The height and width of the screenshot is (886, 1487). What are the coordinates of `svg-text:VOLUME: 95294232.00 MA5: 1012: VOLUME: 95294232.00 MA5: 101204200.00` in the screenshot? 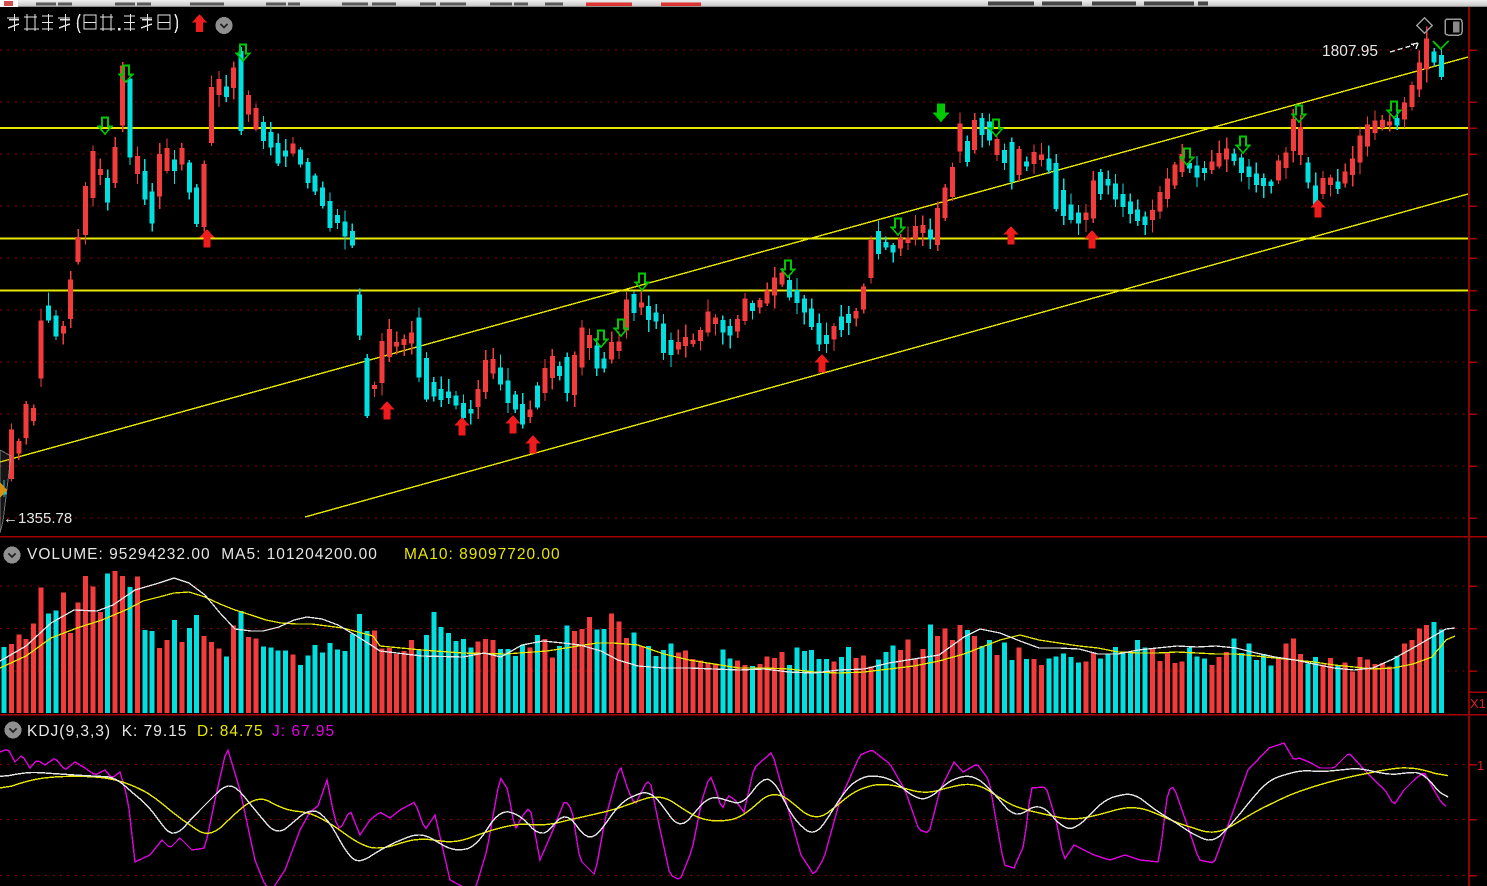 It's located at (202, 554).